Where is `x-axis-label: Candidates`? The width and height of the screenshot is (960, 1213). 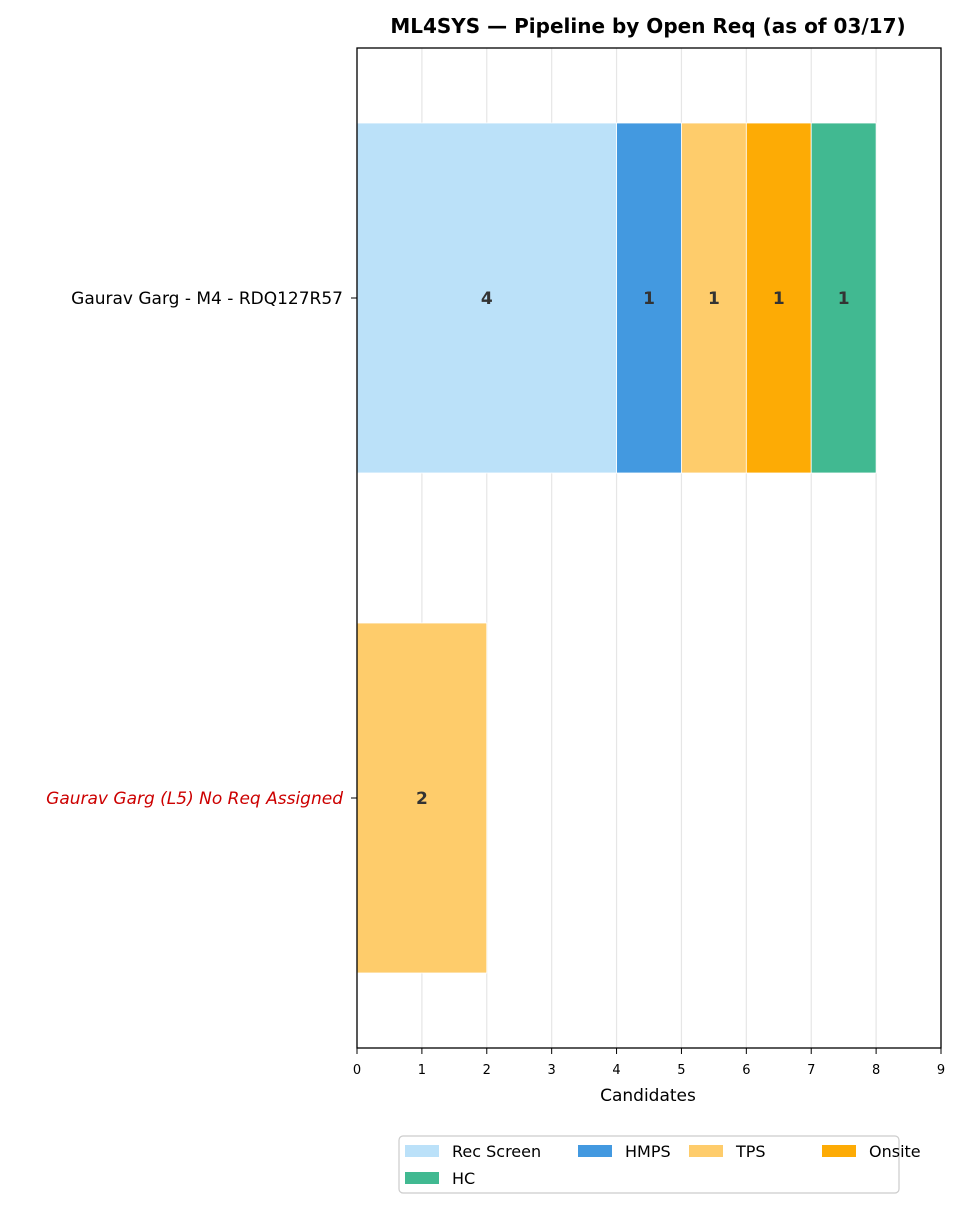 x-axis-label: Candidates is located at coordinates (648, 1096).